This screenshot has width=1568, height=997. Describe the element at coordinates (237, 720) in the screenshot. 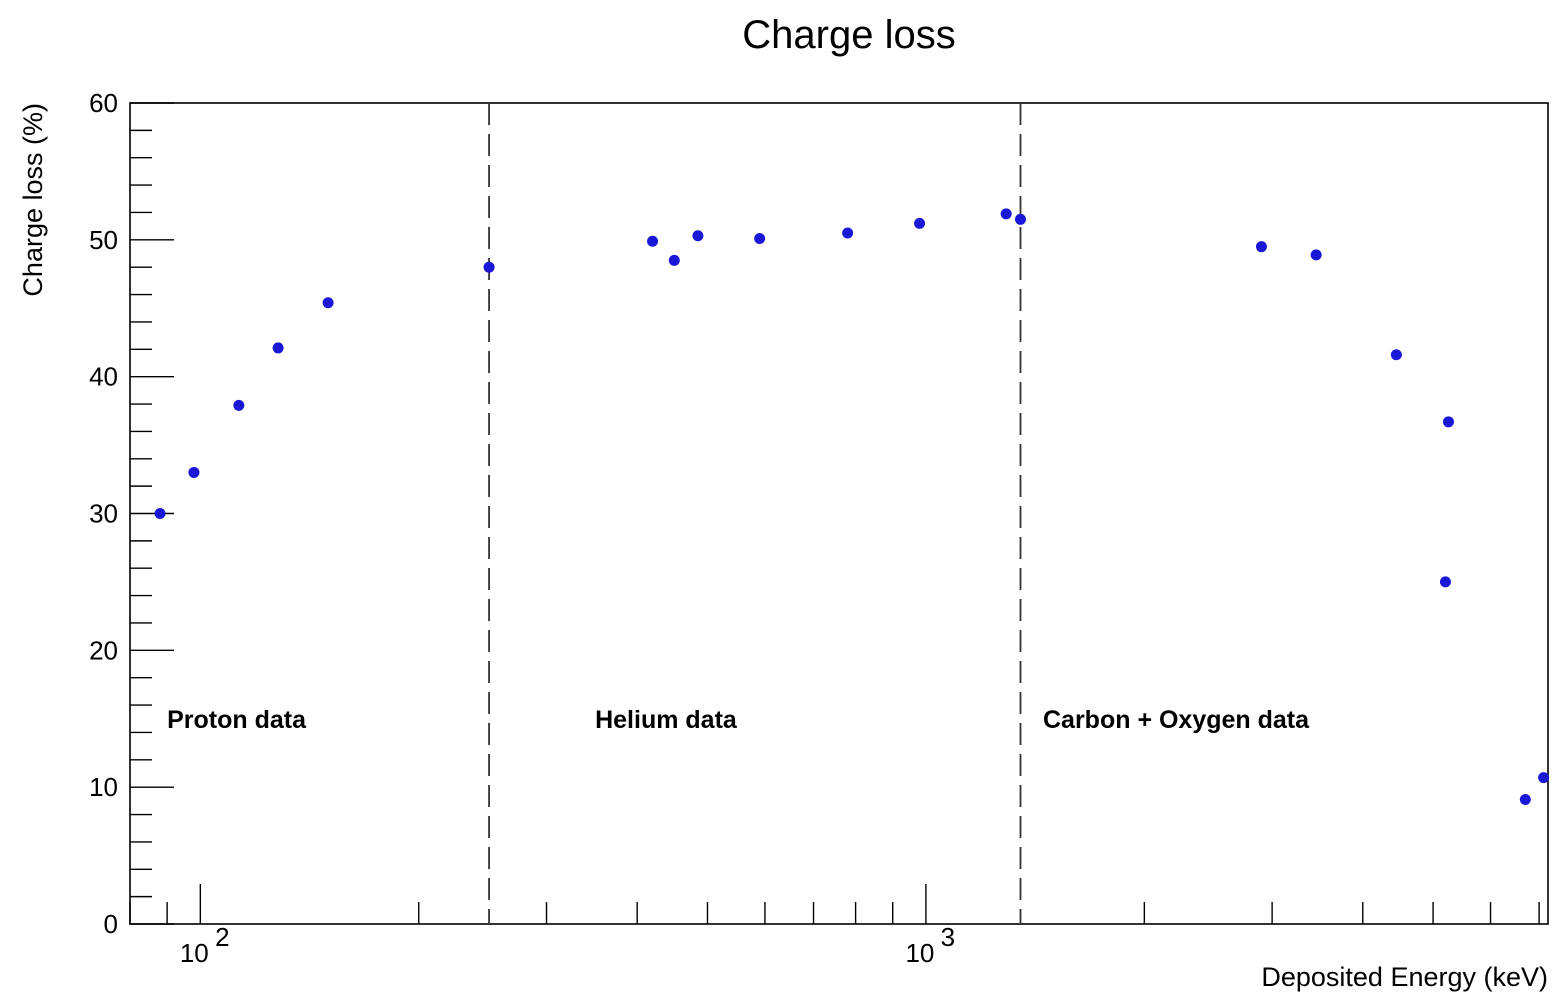

I see `region-label: Proton data` at that location.